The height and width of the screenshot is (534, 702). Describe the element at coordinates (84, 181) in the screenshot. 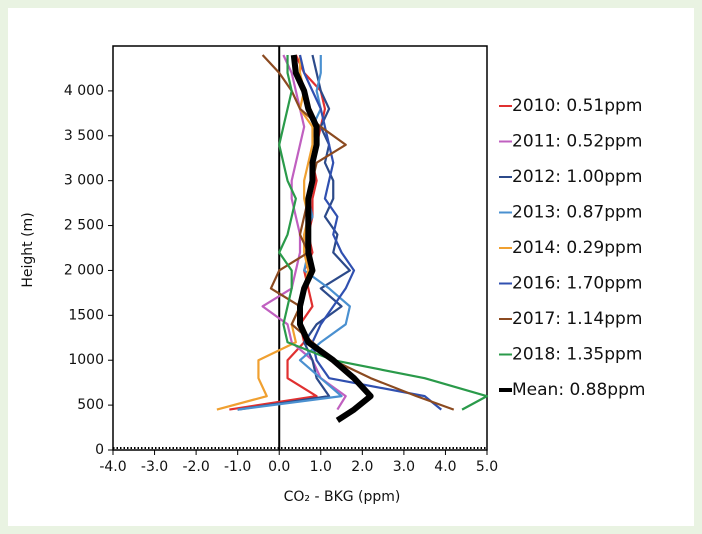

I see `y-tick-label: 3 000` at that location.